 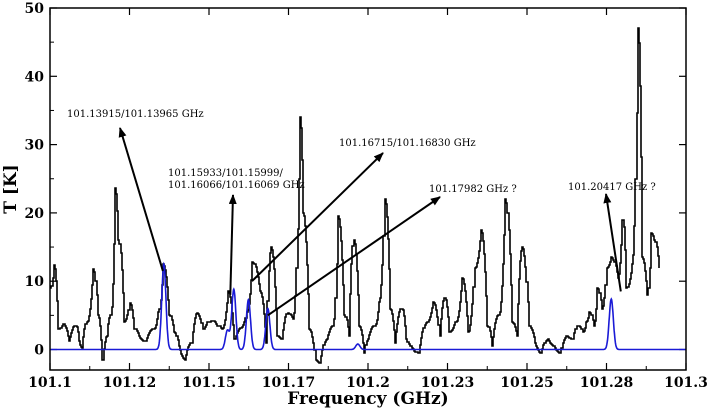 I want to click on annotation-line: 101.16715/101.16830 GHz, so click(x=407, y=143).